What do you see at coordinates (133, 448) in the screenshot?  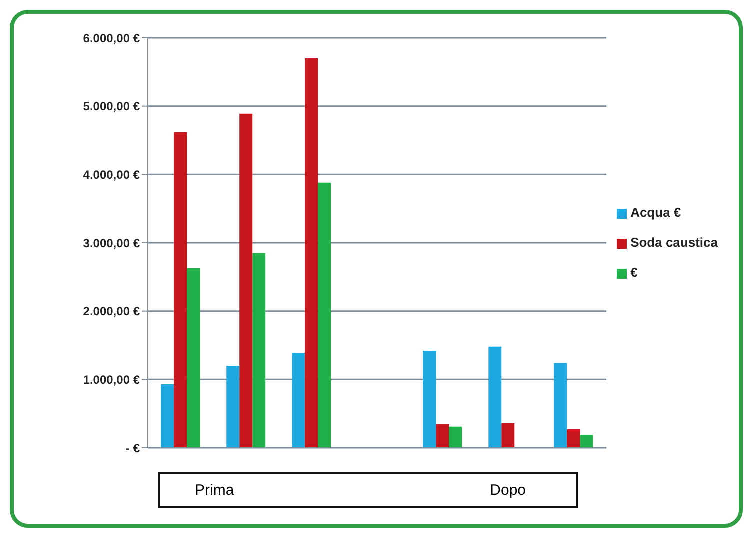 I see `y-tick-label: - €` at bounding box center [133, 448].